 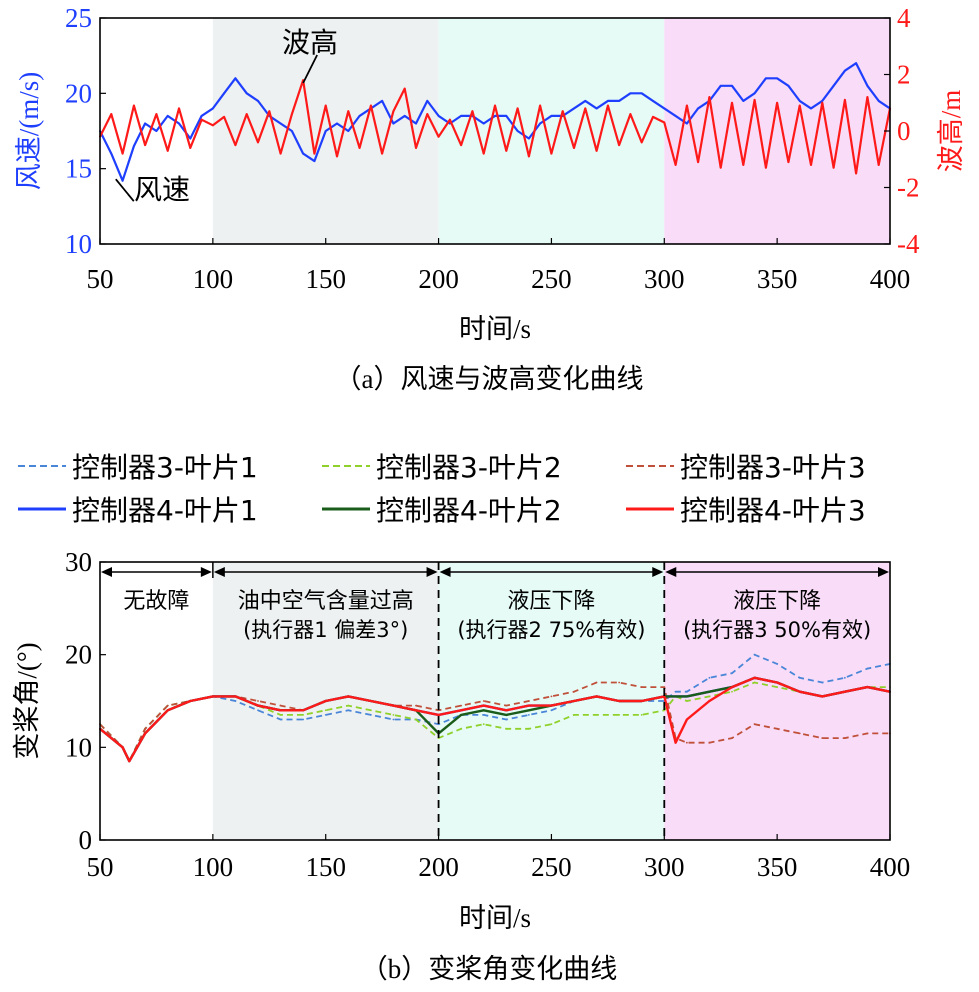 I want to click on panel-a-right-y-tick-label: 4, so click(x=904, y=18).